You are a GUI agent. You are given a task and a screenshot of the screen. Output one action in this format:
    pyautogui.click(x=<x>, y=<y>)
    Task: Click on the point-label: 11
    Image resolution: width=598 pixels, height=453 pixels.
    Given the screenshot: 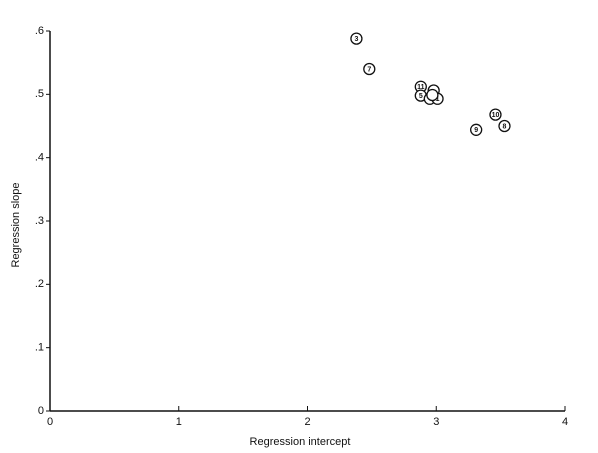 What is the action you would take?
    pyautogui.click(x=421, y=87)
    